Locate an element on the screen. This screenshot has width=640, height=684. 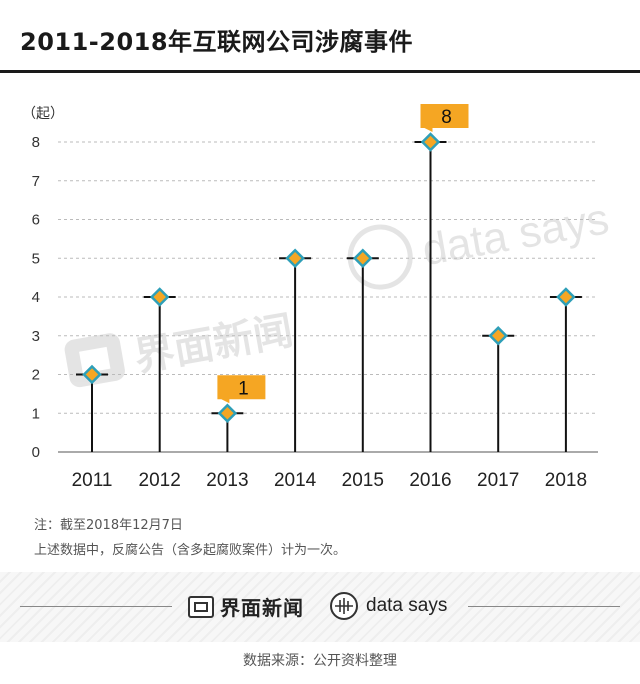
footer-band is located at coordinates (320, 607).